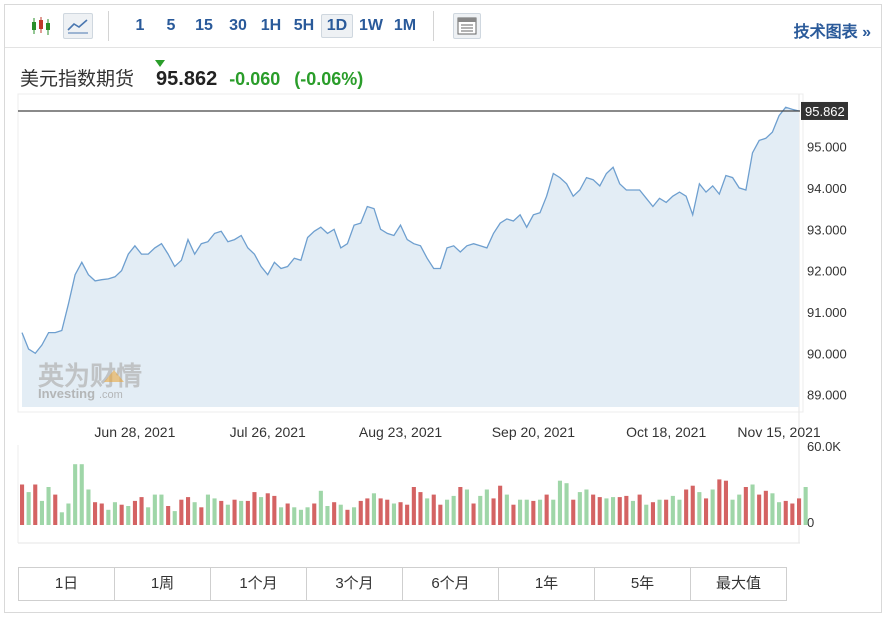 This screenshot has width=887, height=618. What do you see at coordinates (467, 26) in the screenshot?
I see `chart-settings-icon` at bounding box center [467, 26].